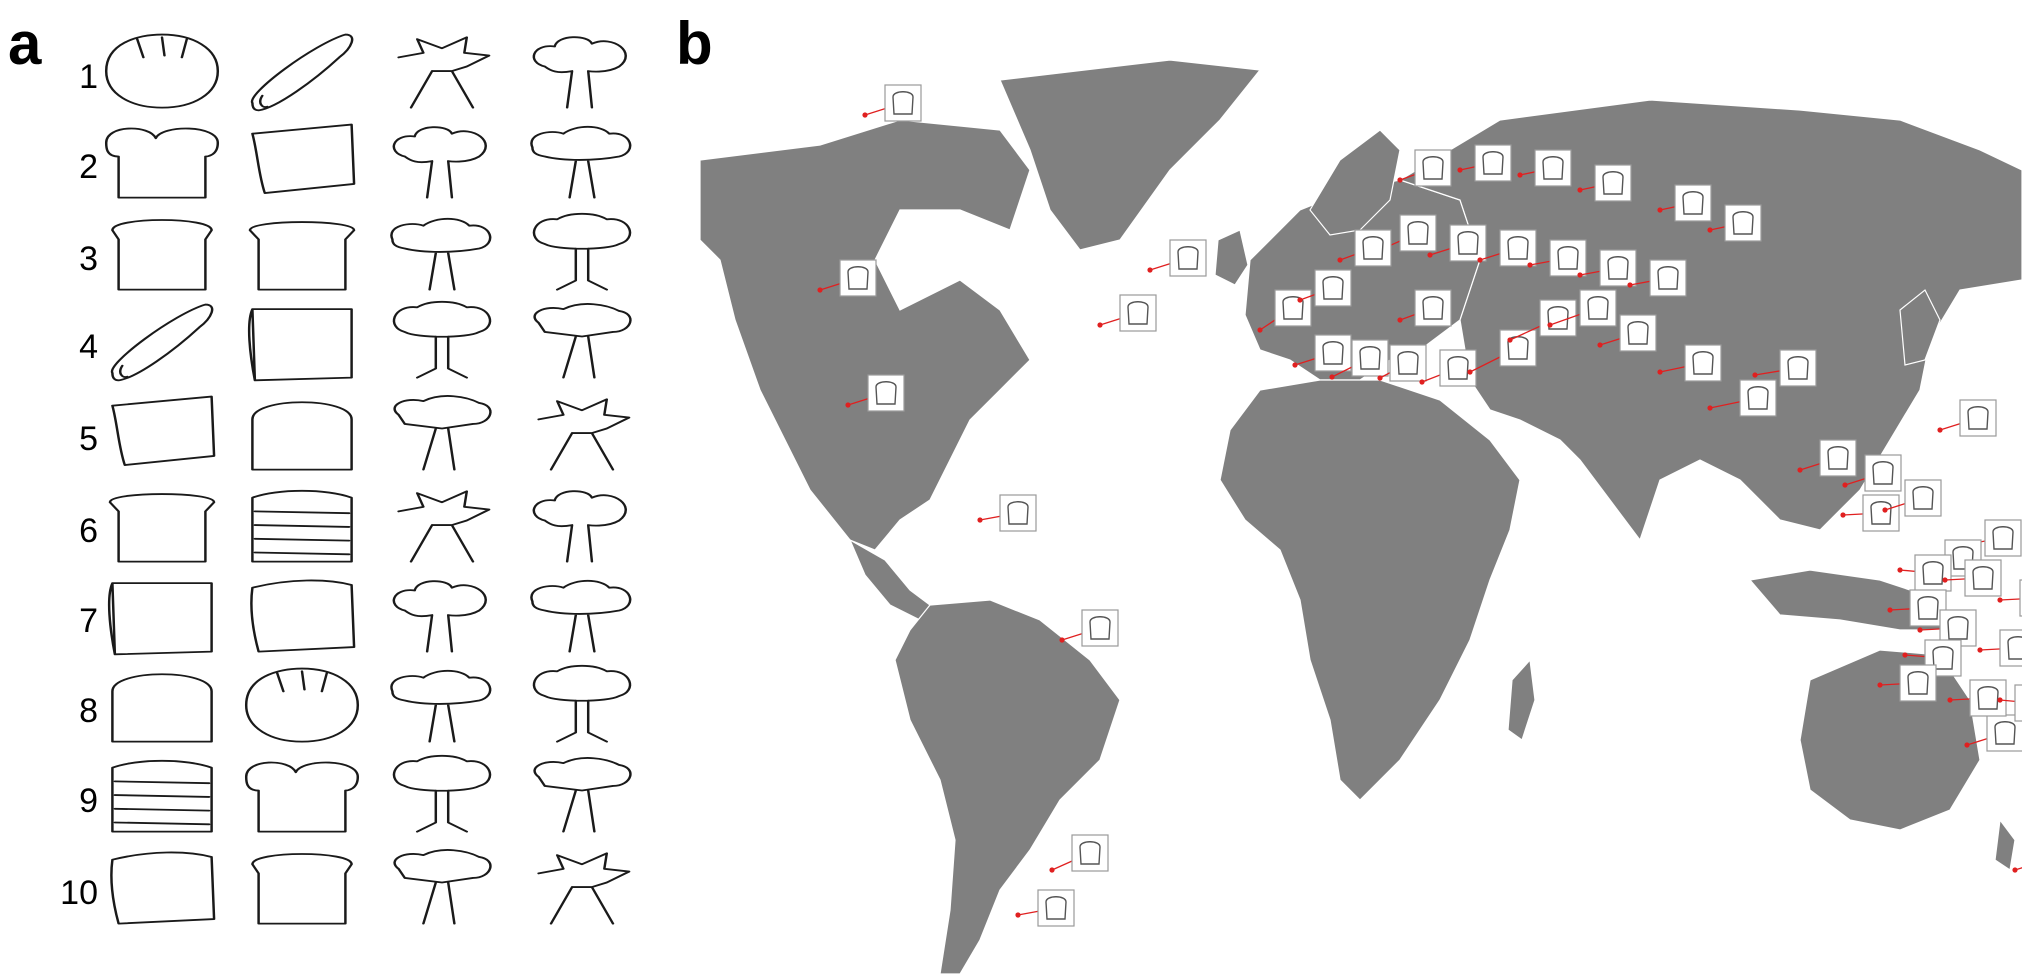 The width and height of the screenshot is (2022, 974). What do you see at coordinates (2018, 869) in the screenshot?
I see `leader-line` at bounding box center [2018, 869].